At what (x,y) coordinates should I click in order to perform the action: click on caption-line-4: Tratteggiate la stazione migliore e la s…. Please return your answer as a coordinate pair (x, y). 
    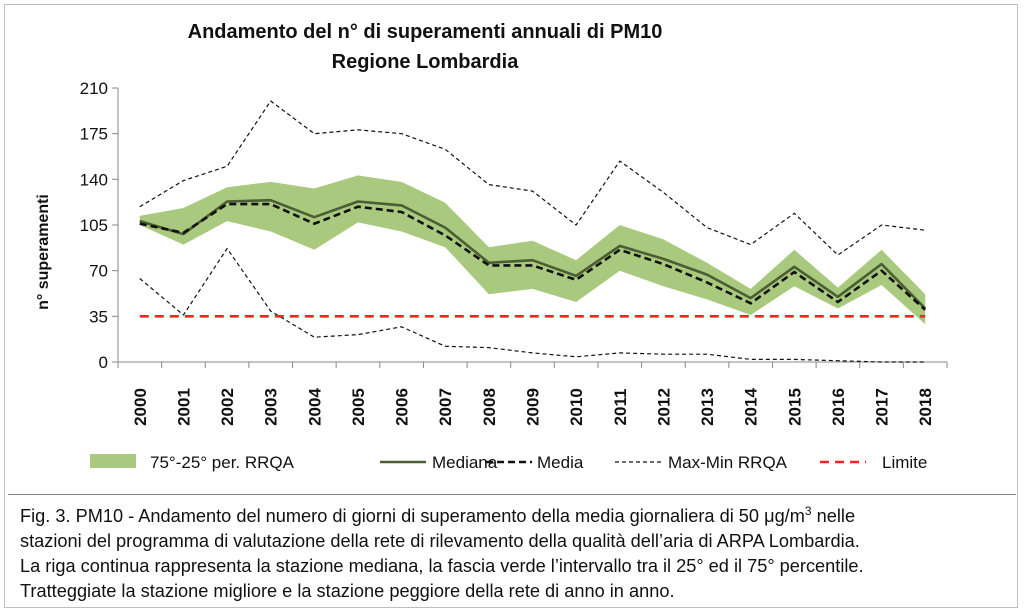
    Looking at the image, I should click on (347, 591).